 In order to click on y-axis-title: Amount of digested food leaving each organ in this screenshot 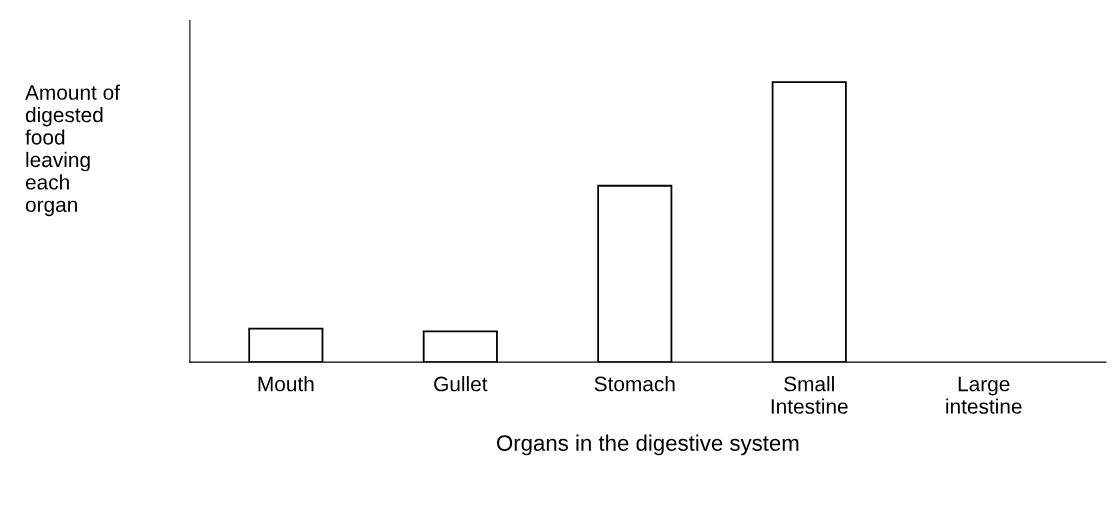, I will do `click(73, 150)`.